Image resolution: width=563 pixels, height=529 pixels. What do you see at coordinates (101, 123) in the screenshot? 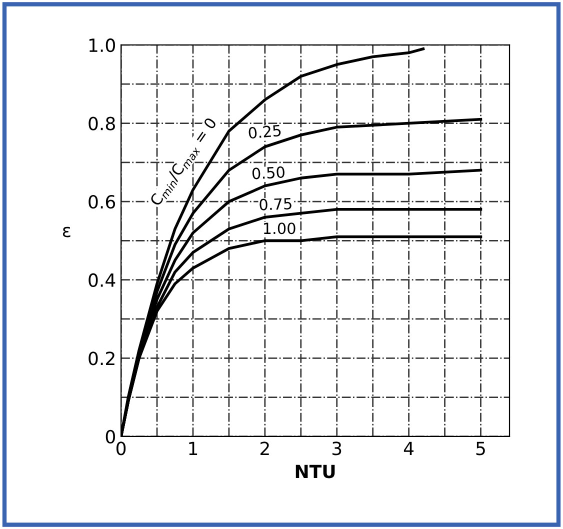
I see `y-tick-label: 0.8` at bounding box center [101, 123].